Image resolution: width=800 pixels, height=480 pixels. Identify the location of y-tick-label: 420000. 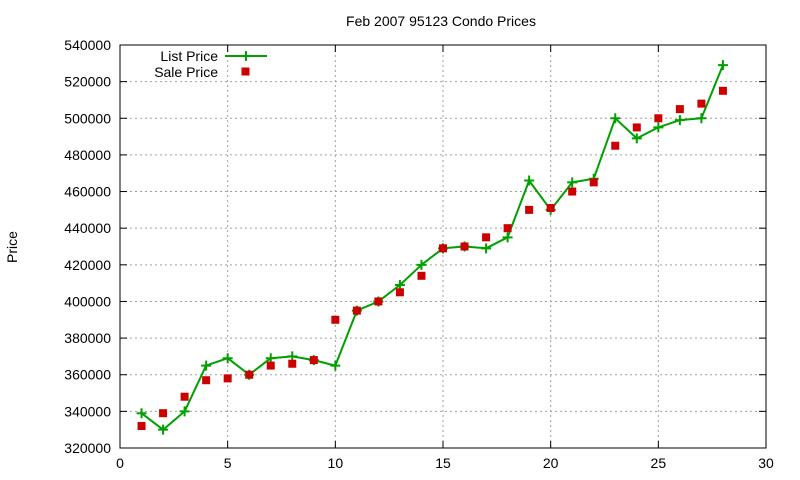
(87, 265).